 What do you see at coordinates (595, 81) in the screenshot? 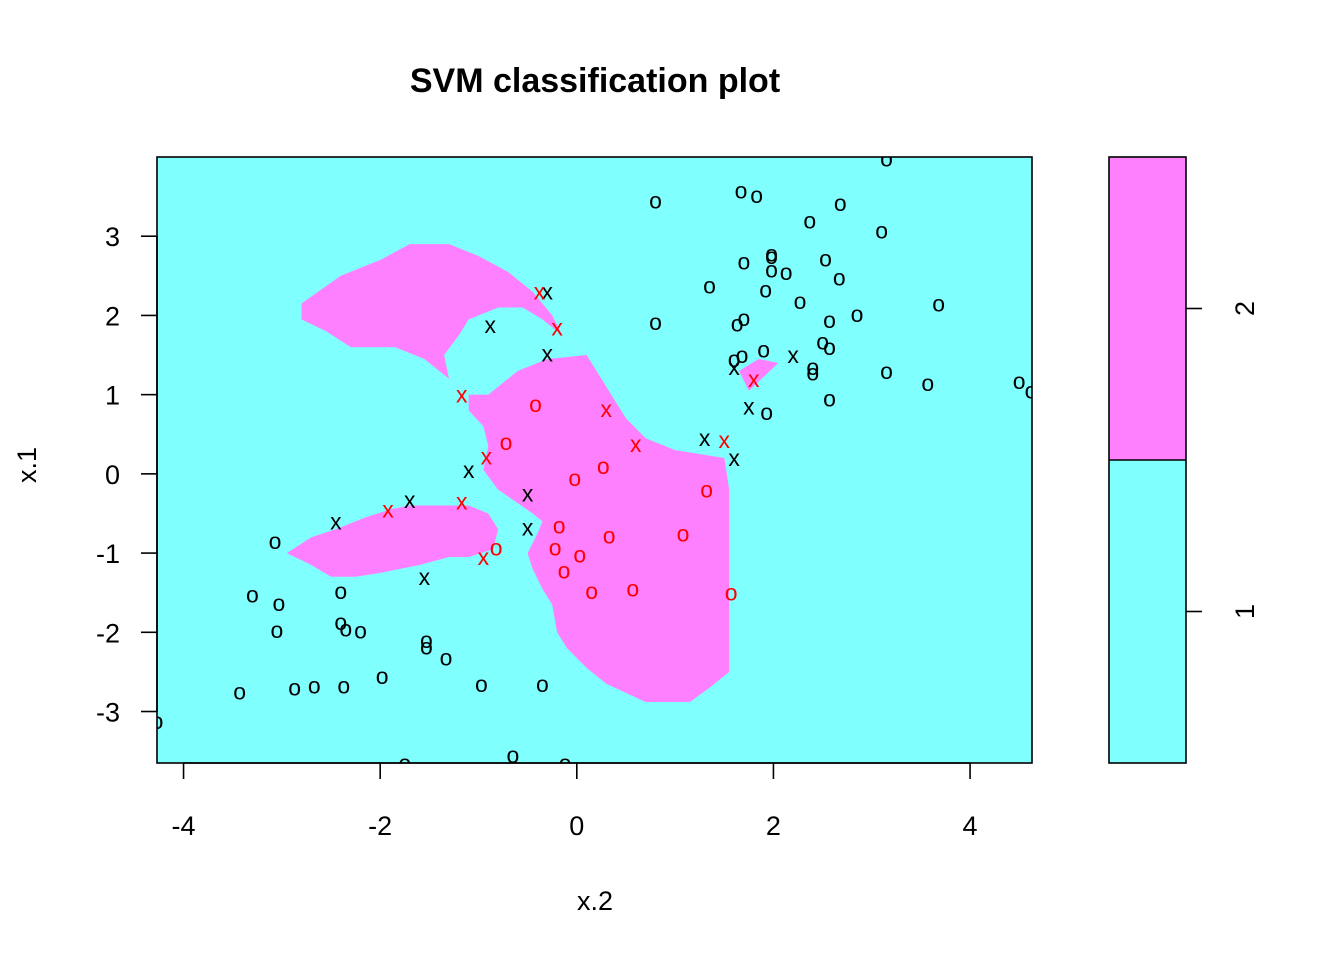
I see `chart-title: SVM classification plot` at bounding box center [595, 81].